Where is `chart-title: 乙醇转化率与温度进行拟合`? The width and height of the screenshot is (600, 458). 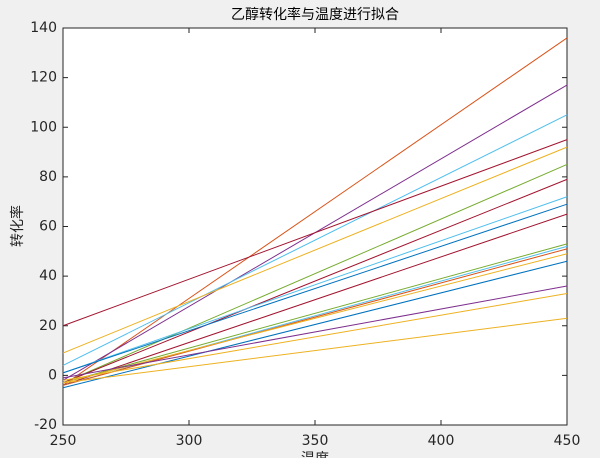 chart-title: 乙醇转化率与温度进行拟合 is located at coordinates (315, 14).